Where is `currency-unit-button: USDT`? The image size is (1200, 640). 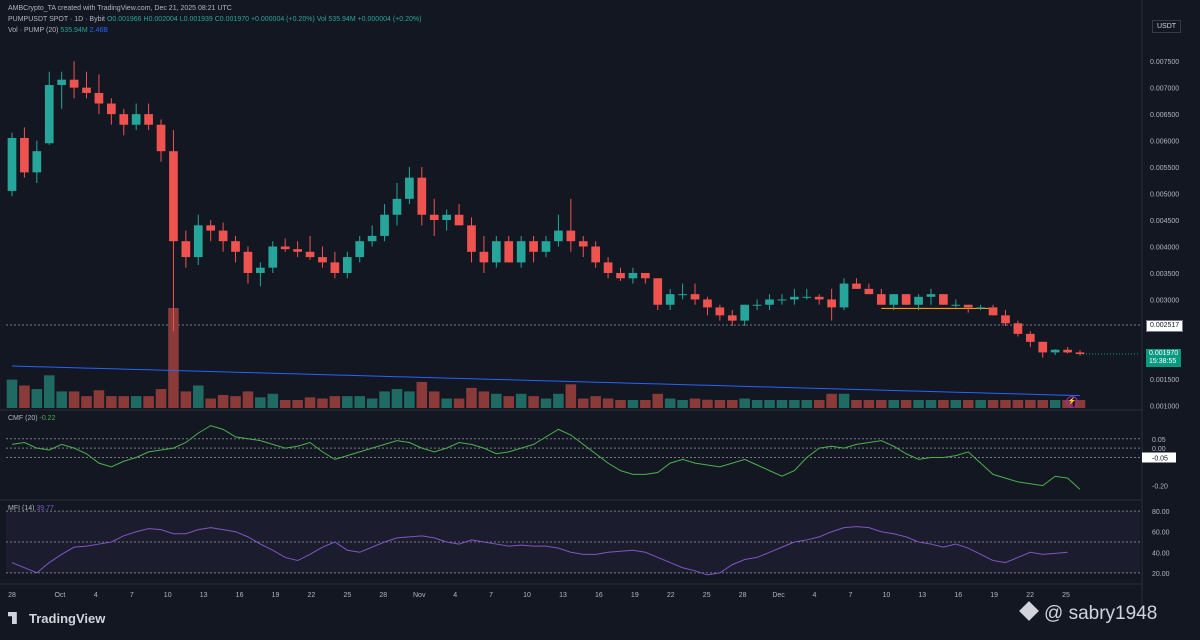
currency-unit-button: USDT is located at coordinates (1167, 26).